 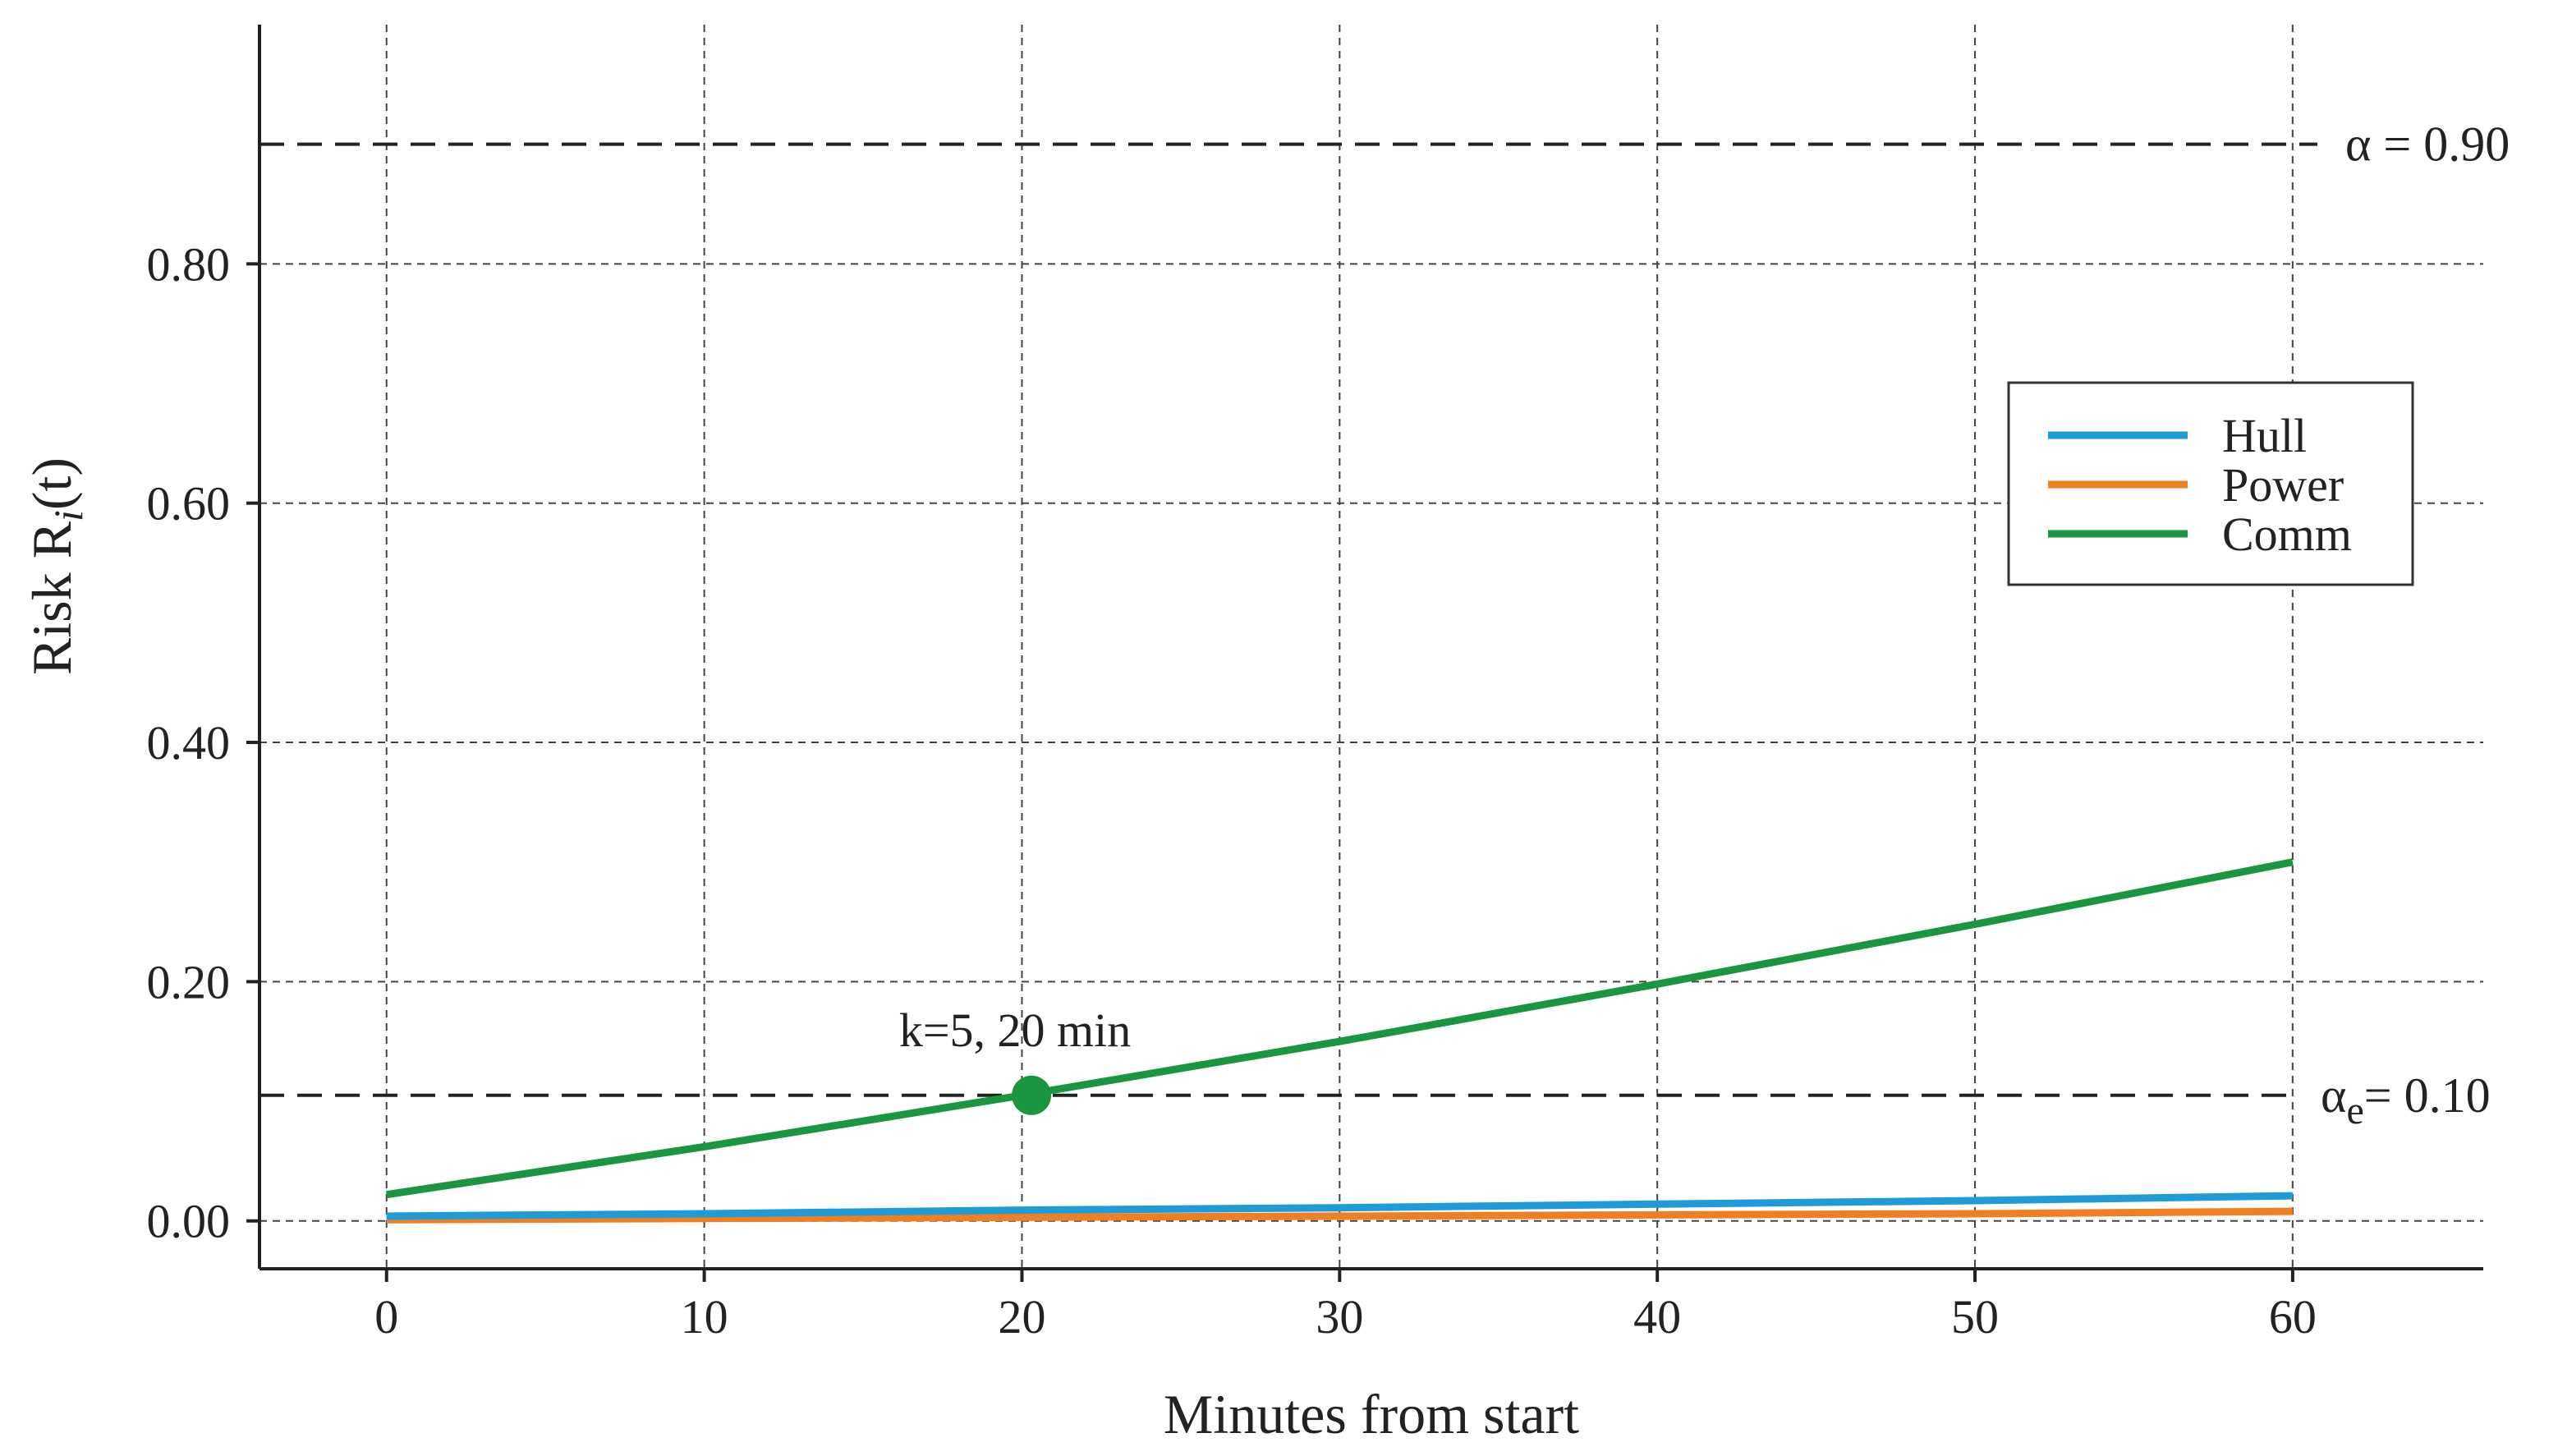 What do you see at coordinates (189, 503) in the screenshot?
I see `y-tick-label: 0.60` at bounding box center [189, 503].